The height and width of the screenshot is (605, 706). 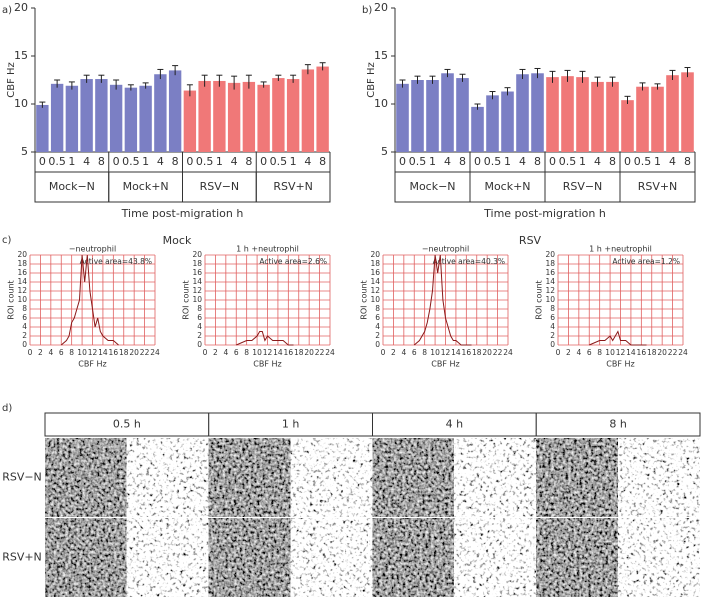 What do you see at coordinates (22, 477) in the screenshot?
I see `row-label: RSV−N` at bounding box center [22, 477].